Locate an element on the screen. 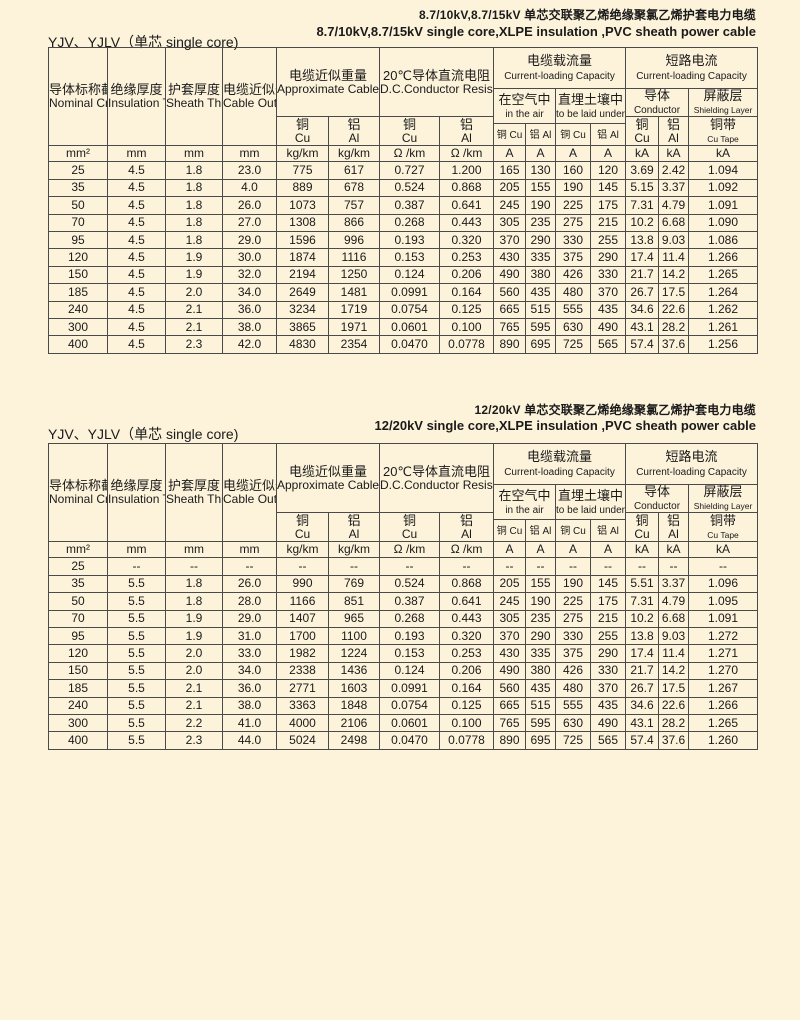  table-cell: 370 is located at coordinates (510, 240).